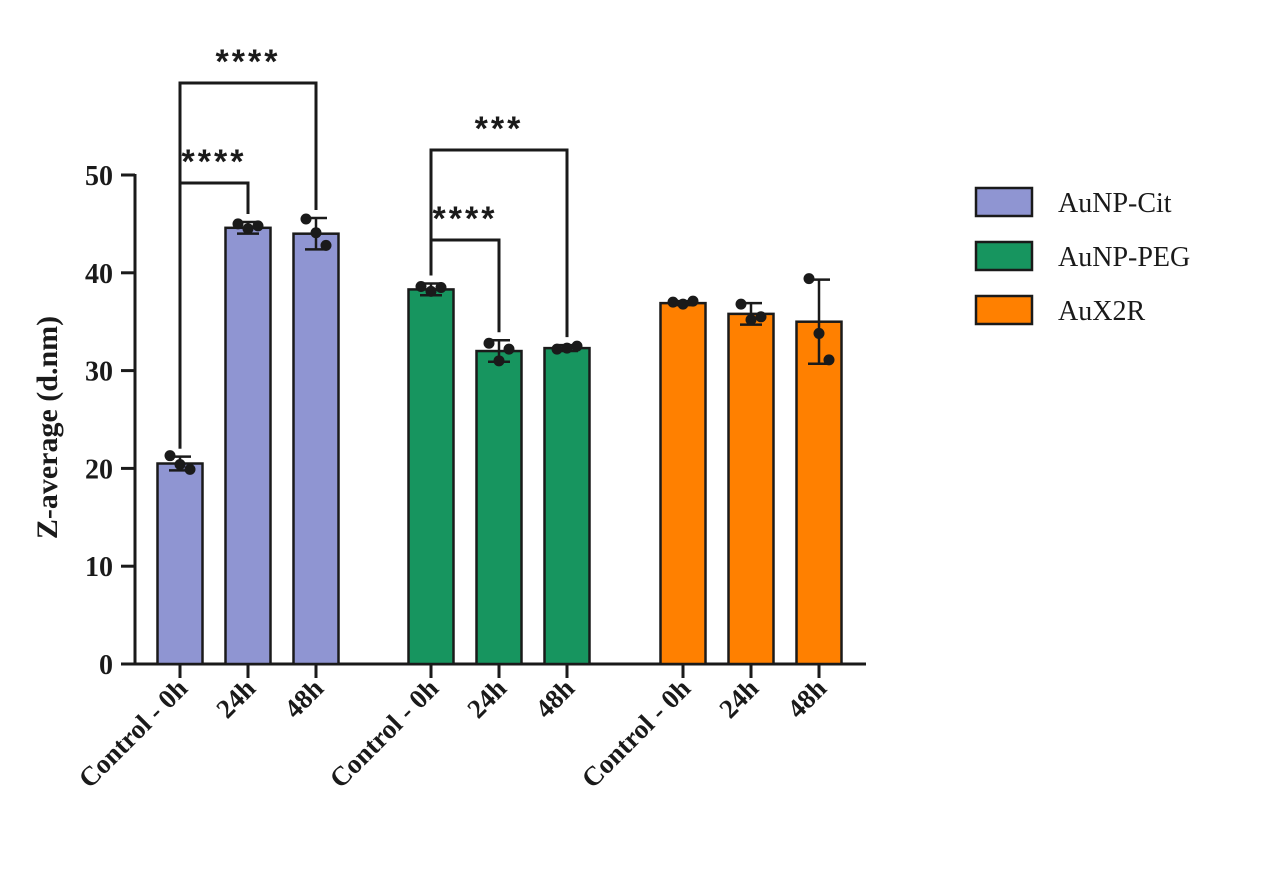 The width and height of the screenshot is (1272, 876). I want to click on y-tick-label: 20, so click(99, 469).